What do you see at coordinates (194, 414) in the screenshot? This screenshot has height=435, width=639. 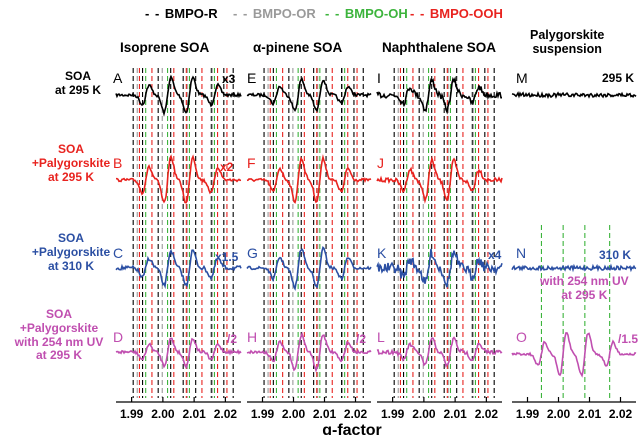 I see `x-tick-label-0-2: 2.01` at bounding box center [194, 414].